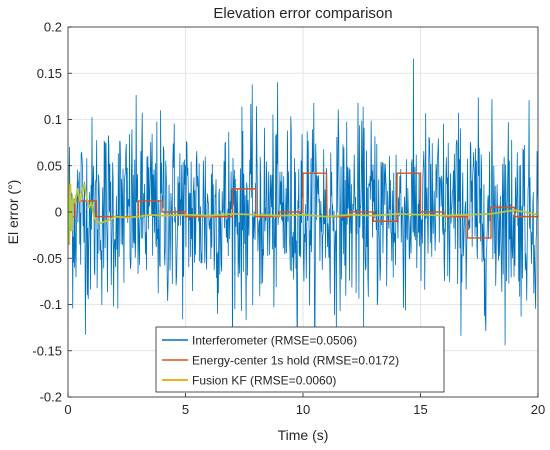 This screenshot has width=550, height=450. Describe the element at coordinates (264, 381) in the screenshot. I see `legend-label: Fusion KF (RMSE=0.0060)` at that location.